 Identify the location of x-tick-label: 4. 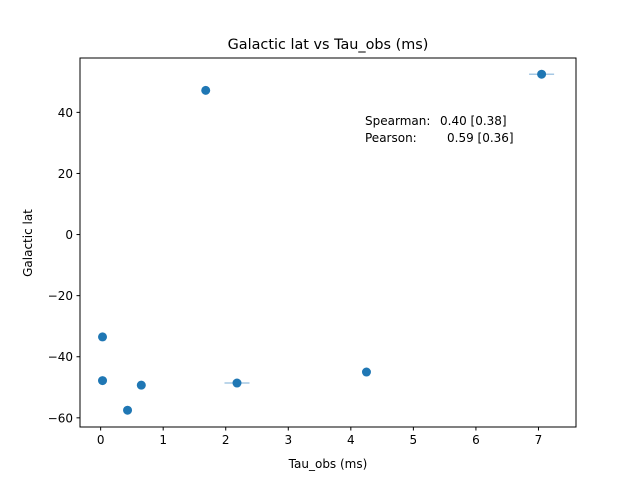
(351, 440).